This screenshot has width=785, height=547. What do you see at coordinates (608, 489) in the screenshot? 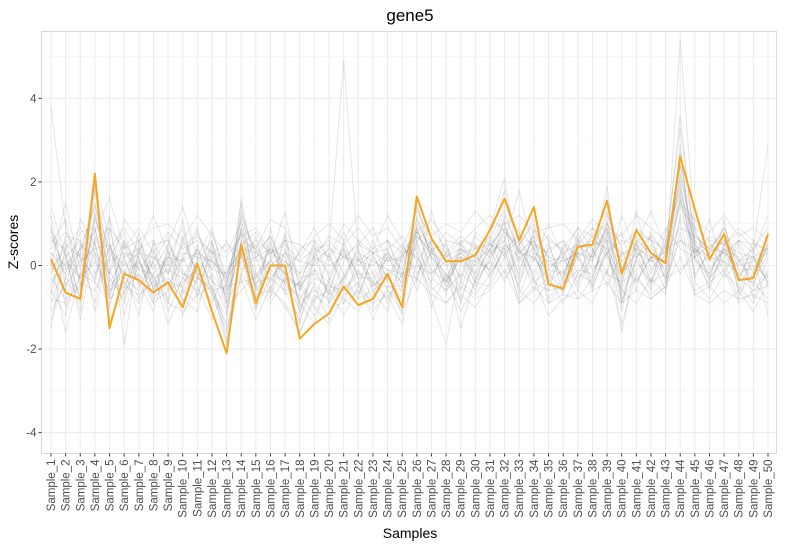
I see `x-tick-label: Sample_39` at bounding box center [608, 489].